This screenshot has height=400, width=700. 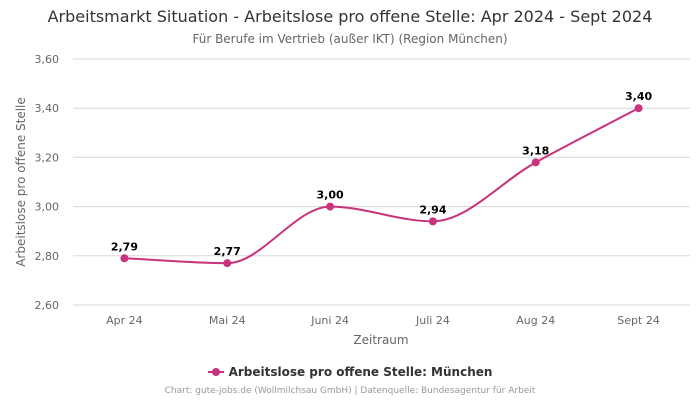 What do you see at coordinates (432, 320) in the screenshot?
I see `x-tick-label: Juli 24` at bounding box center [432, 320].